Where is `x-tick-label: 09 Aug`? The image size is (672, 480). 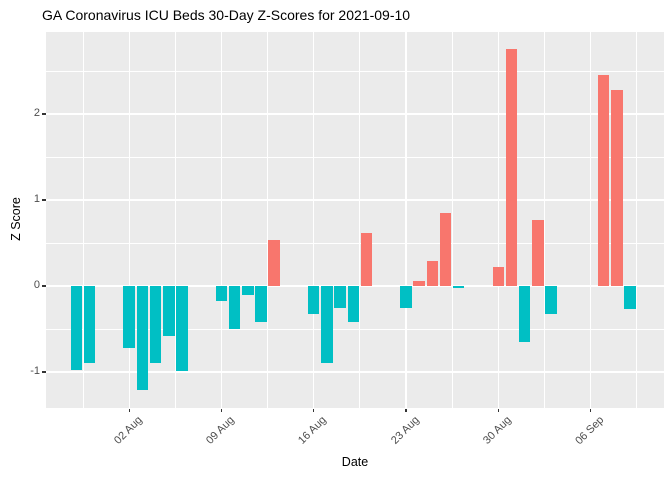
x-tick-label: 09 Aug is located at coordinates (220, 430).